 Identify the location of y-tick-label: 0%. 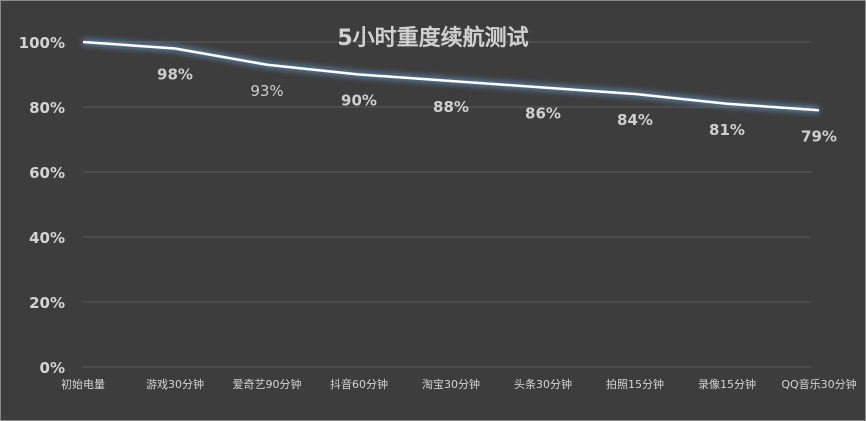
(52, 368).